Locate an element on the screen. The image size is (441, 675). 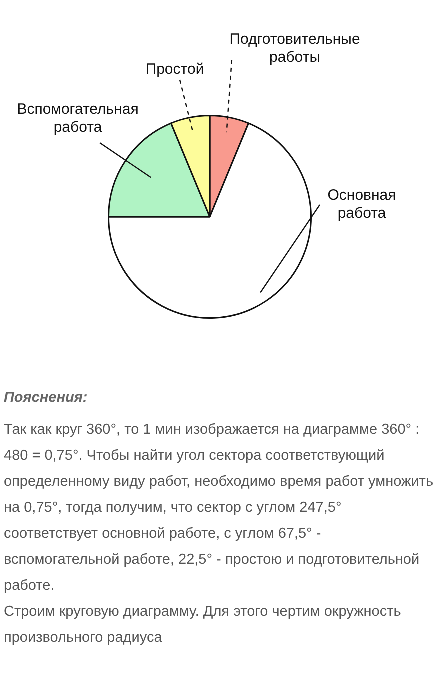
slice-label: Основная работа is located at coordinates (362, 204).